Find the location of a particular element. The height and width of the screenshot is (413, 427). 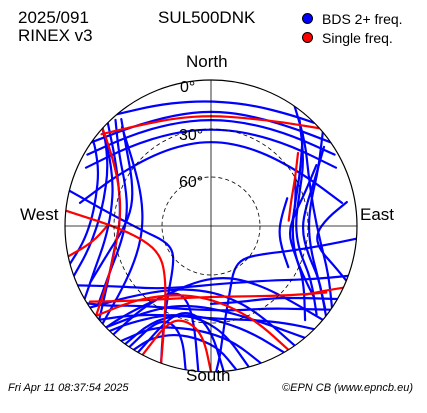

date-label: 2025/091 is located at coordinates (53, 17).